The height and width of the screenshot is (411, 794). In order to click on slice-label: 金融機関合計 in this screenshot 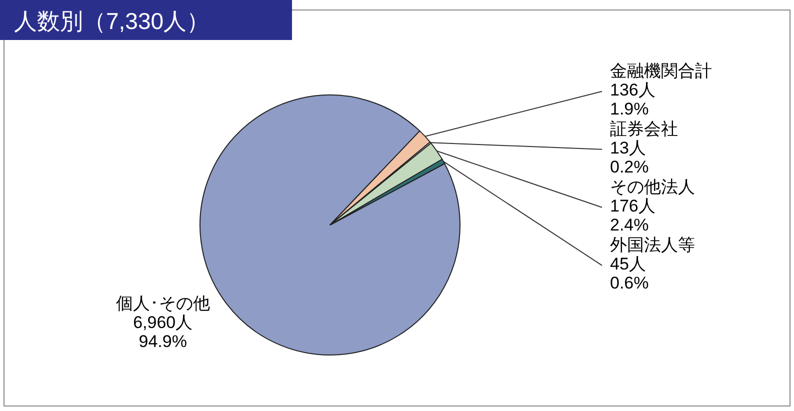, I will do `click(661, 70)`.